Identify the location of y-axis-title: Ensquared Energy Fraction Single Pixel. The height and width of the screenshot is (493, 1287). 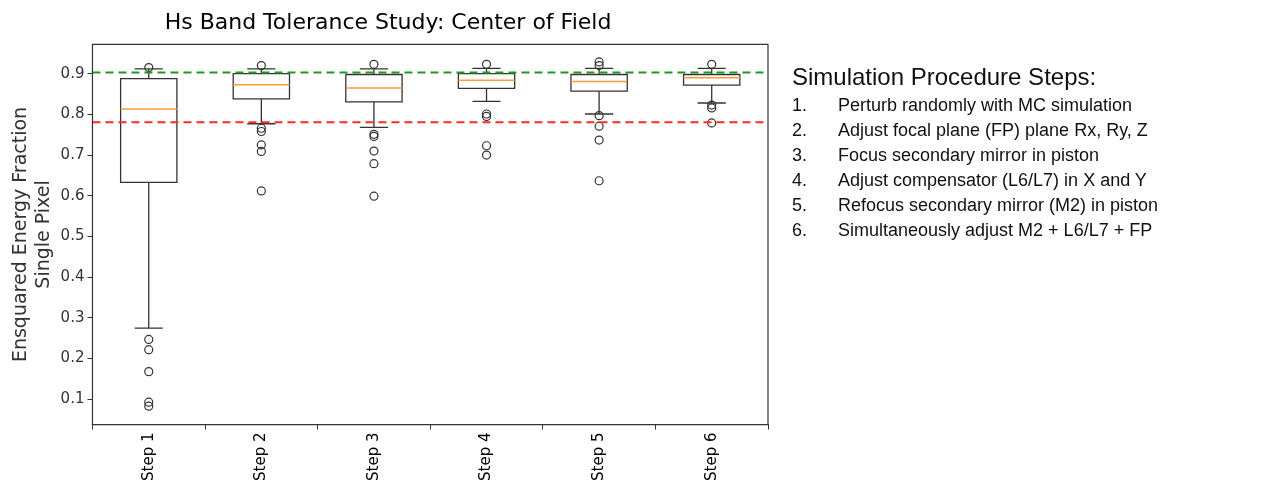
(31, 234).